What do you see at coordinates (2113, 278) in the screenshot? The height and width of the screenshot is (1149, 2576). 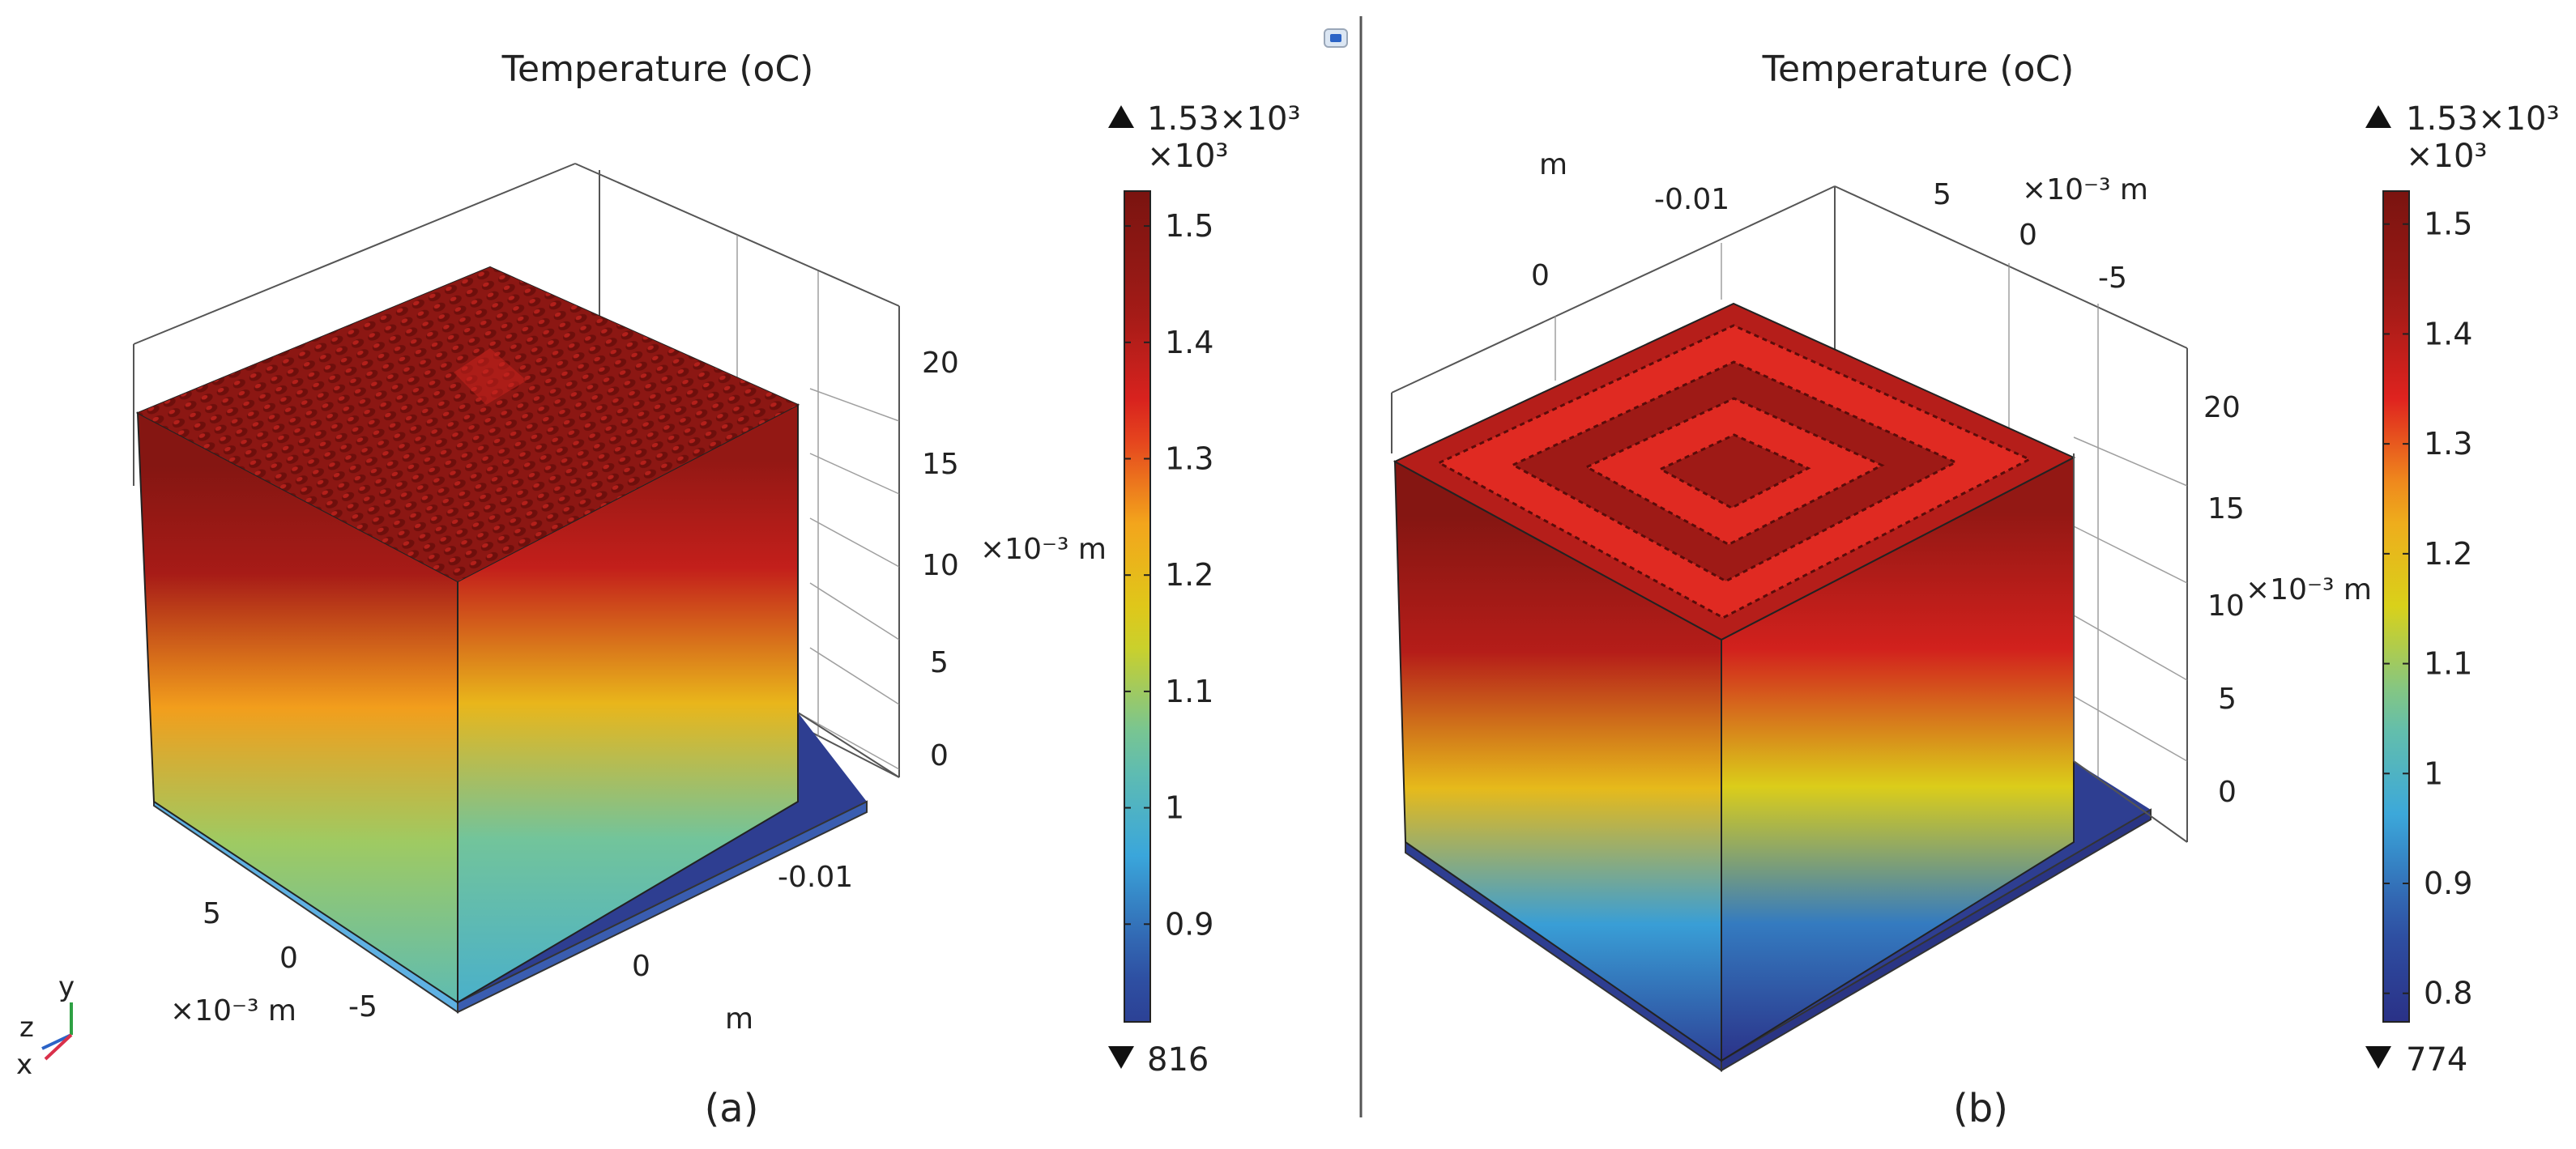 I see `y-tick-b: -5` at bounding box center [2113, 278].